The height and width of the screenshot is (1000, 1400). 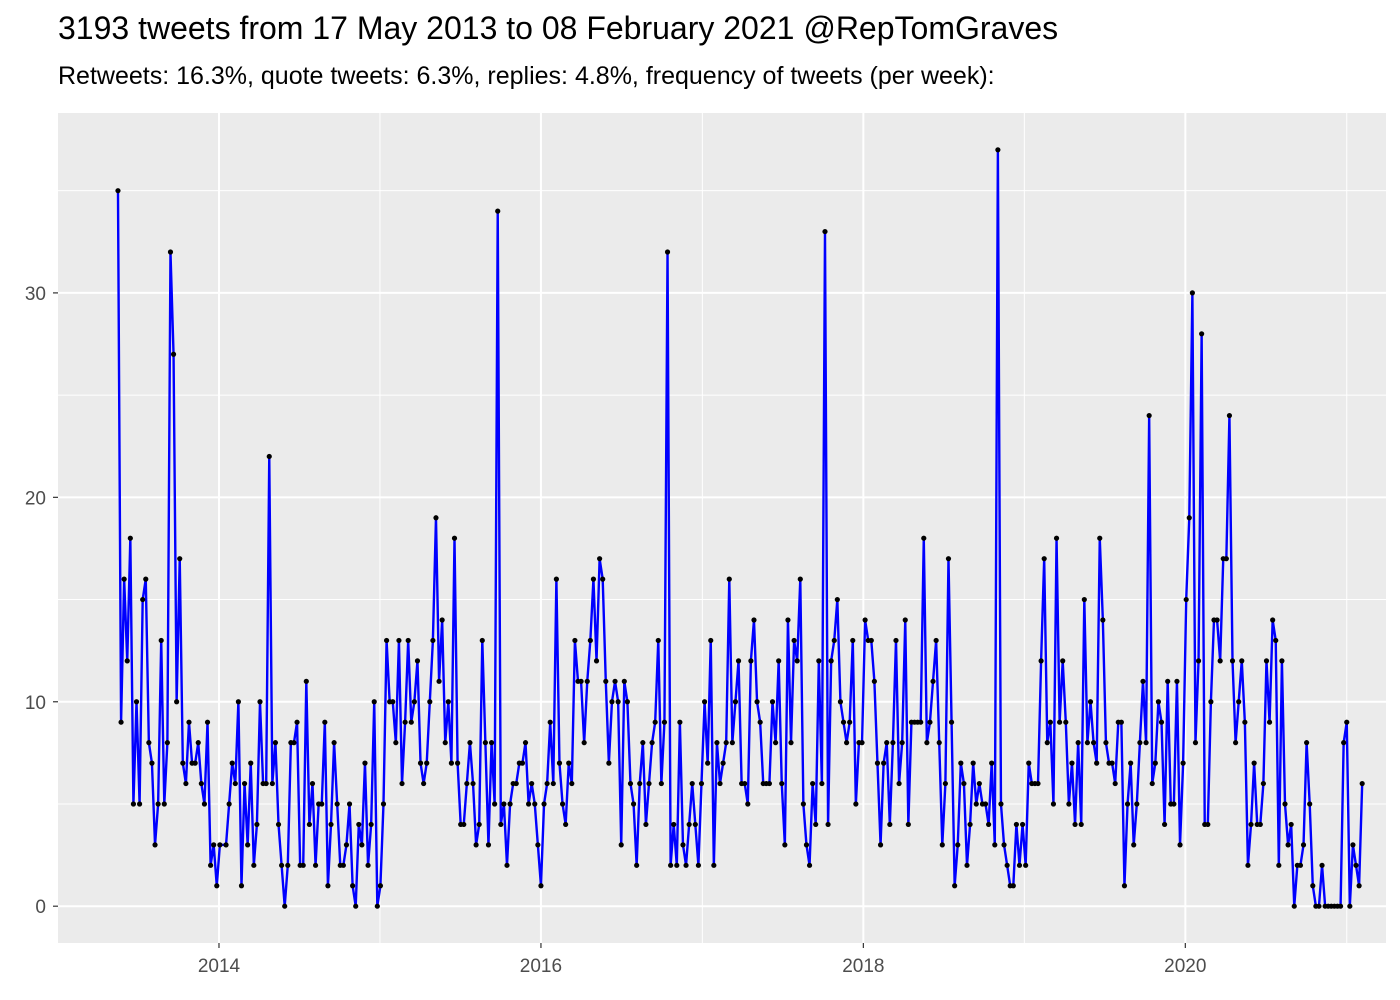 What do you see at coordinates (863, 966) in the screenshot?
I see `x-tick-label: 2018` at bounding box center [863, 966].